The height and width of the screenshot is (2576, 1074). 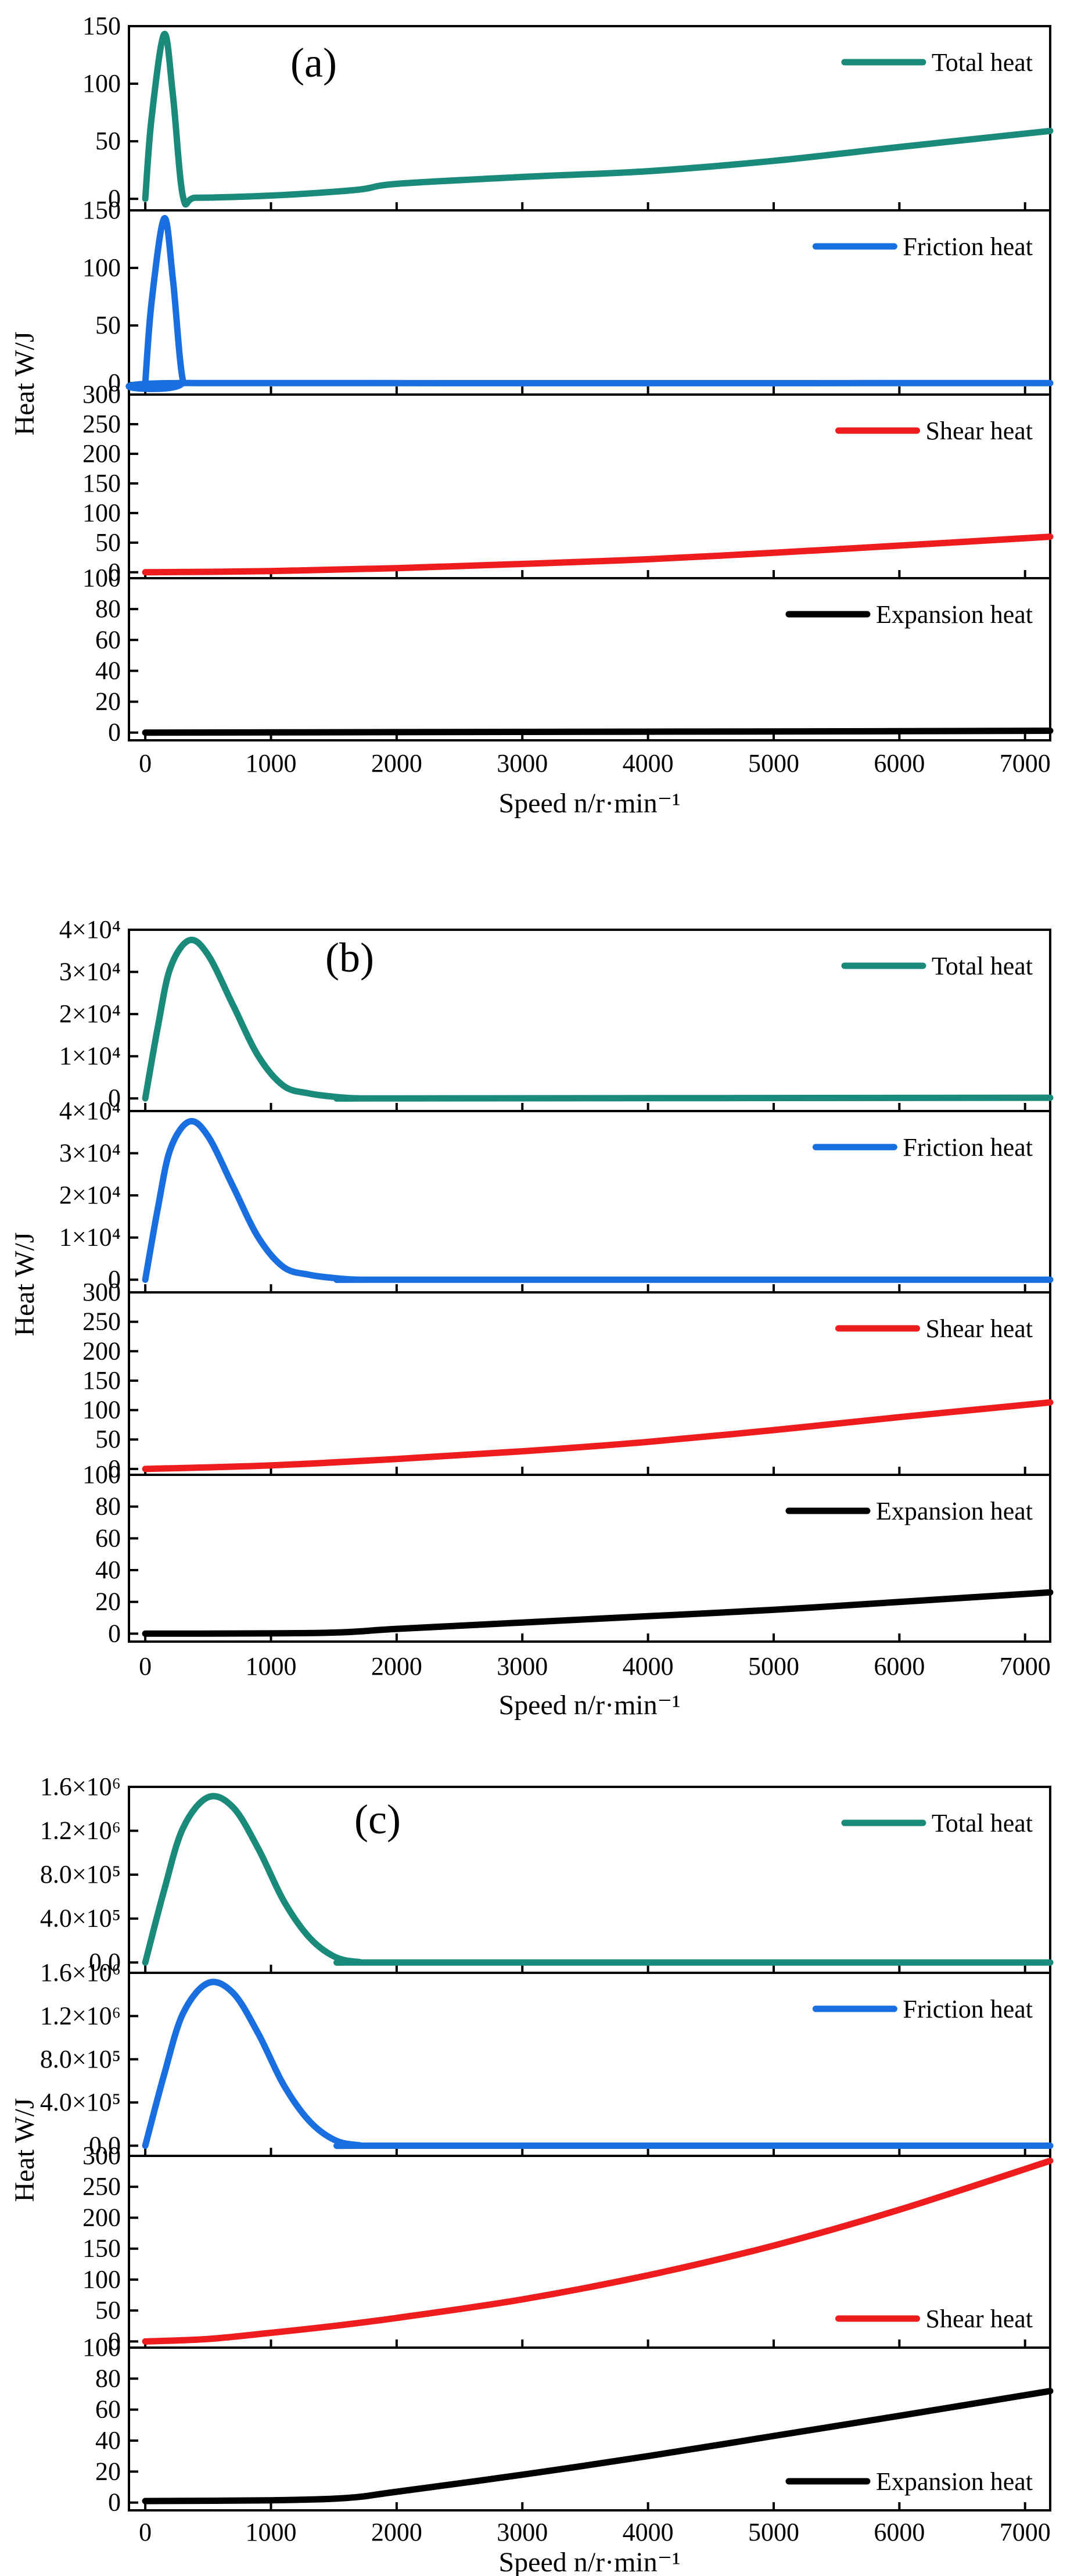 I want to click on y-tick-label: 4×10⁴, so click(x=90, y=1111).